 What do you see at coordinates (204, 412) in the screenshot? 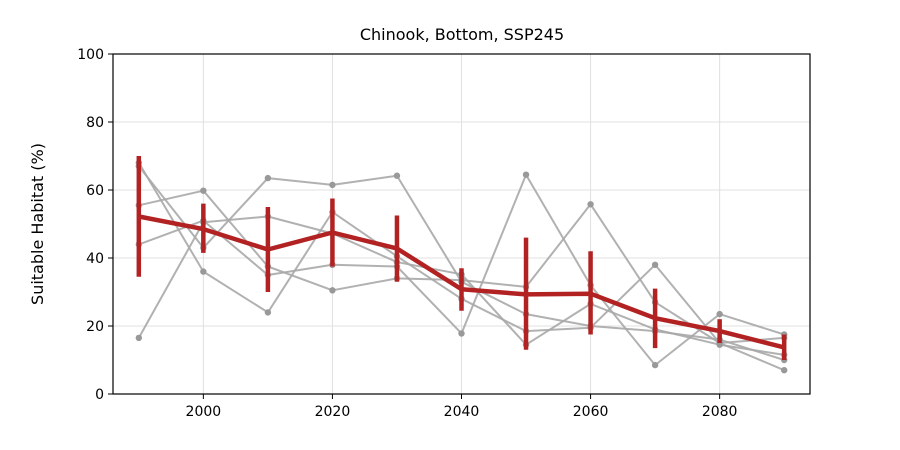
I see `x-tick-label: 2000` at bounding box center [204, 412].